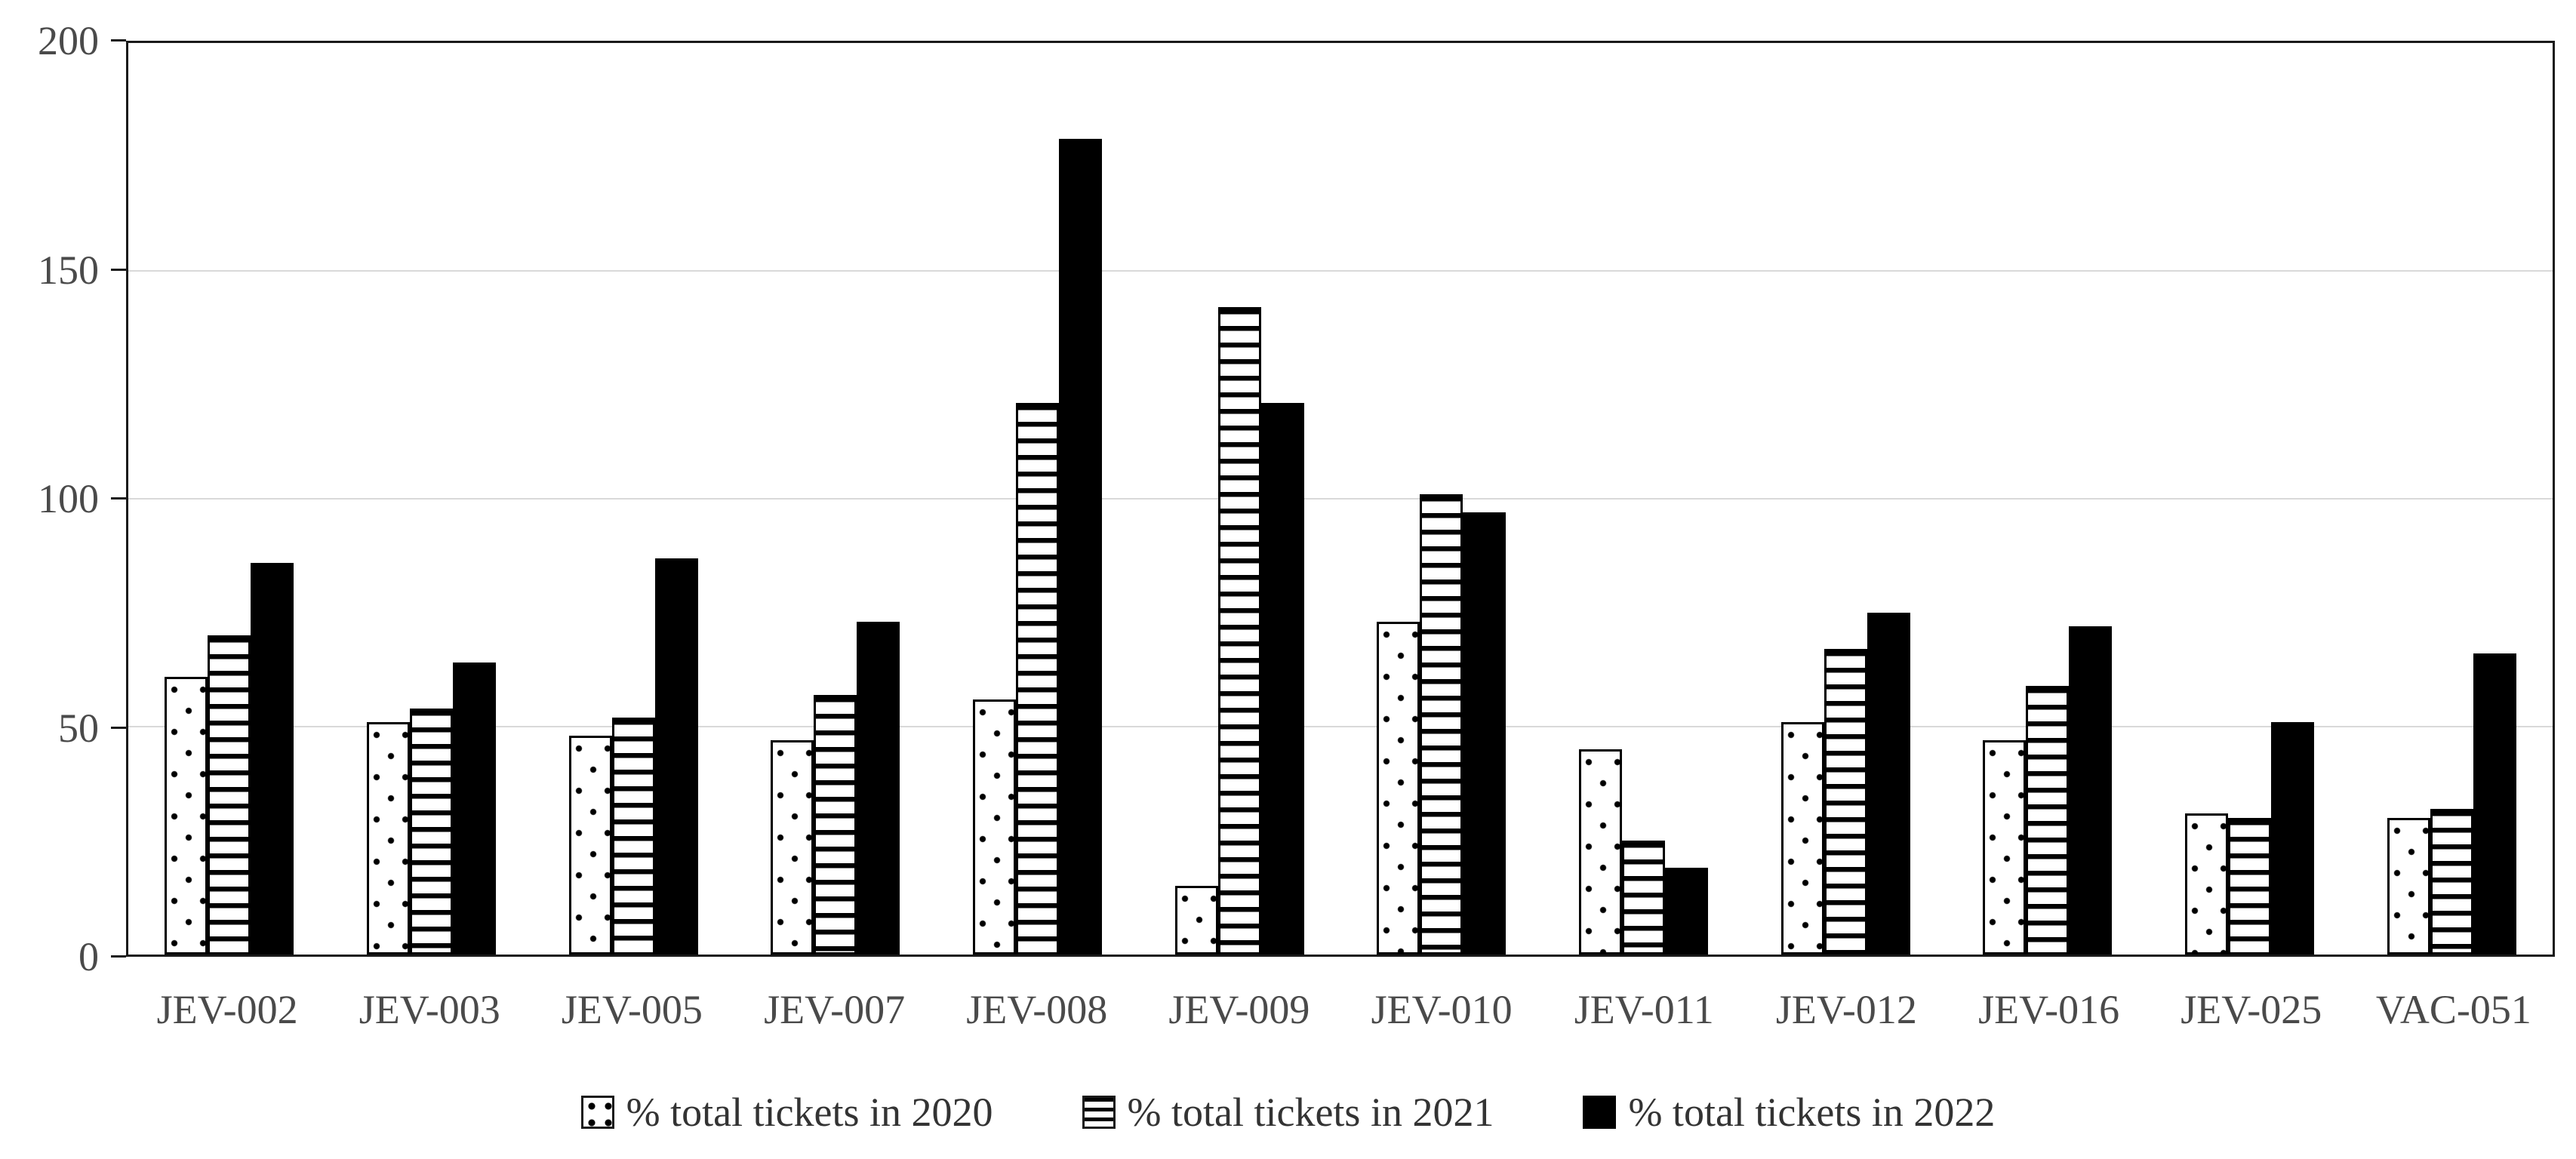 This screenshot has width=2576, height=1159. What do you see at coordinates (1441, 724) in the screenshot?
I see `bar-JEV-010-hlines` at bounding box center [1441, 724].